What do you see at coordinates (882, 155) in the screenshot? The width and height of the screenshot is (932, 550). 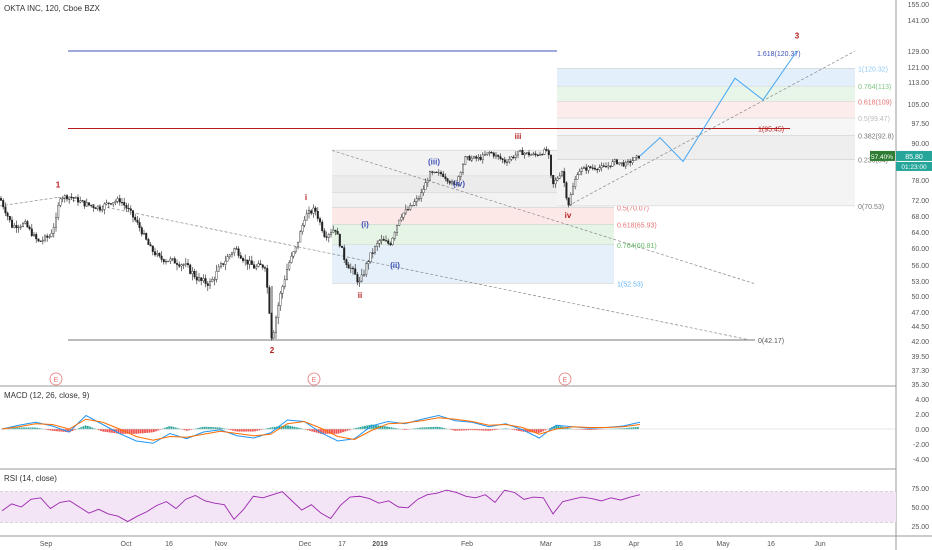 I see `last-price-badge` at bounding box center [882, 155].